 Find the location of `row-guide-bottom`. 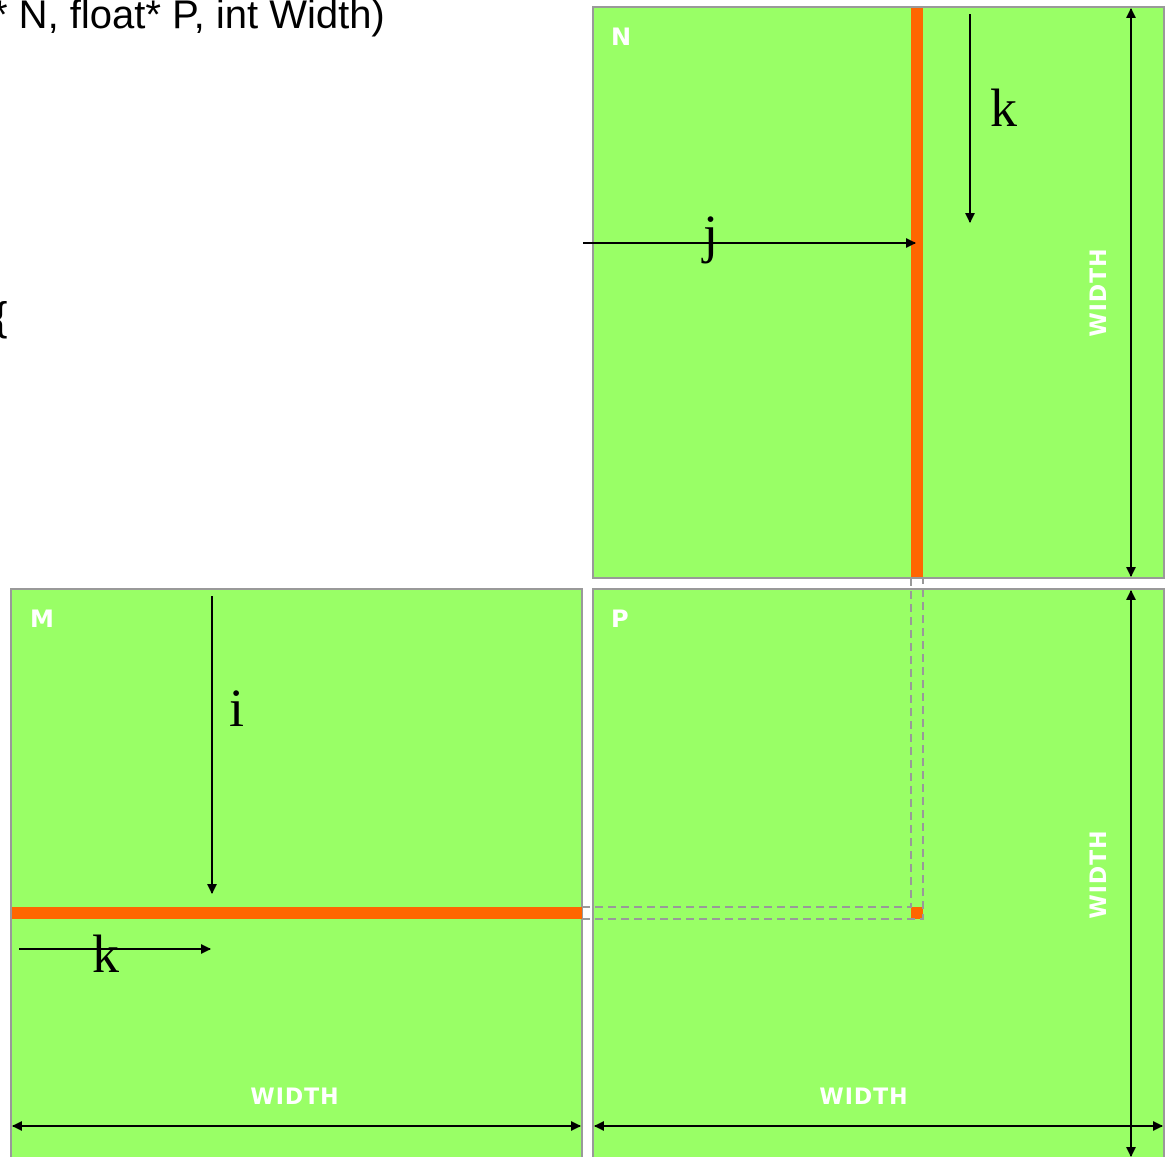

row-guide-bottom is located at coordinates (753, 749).